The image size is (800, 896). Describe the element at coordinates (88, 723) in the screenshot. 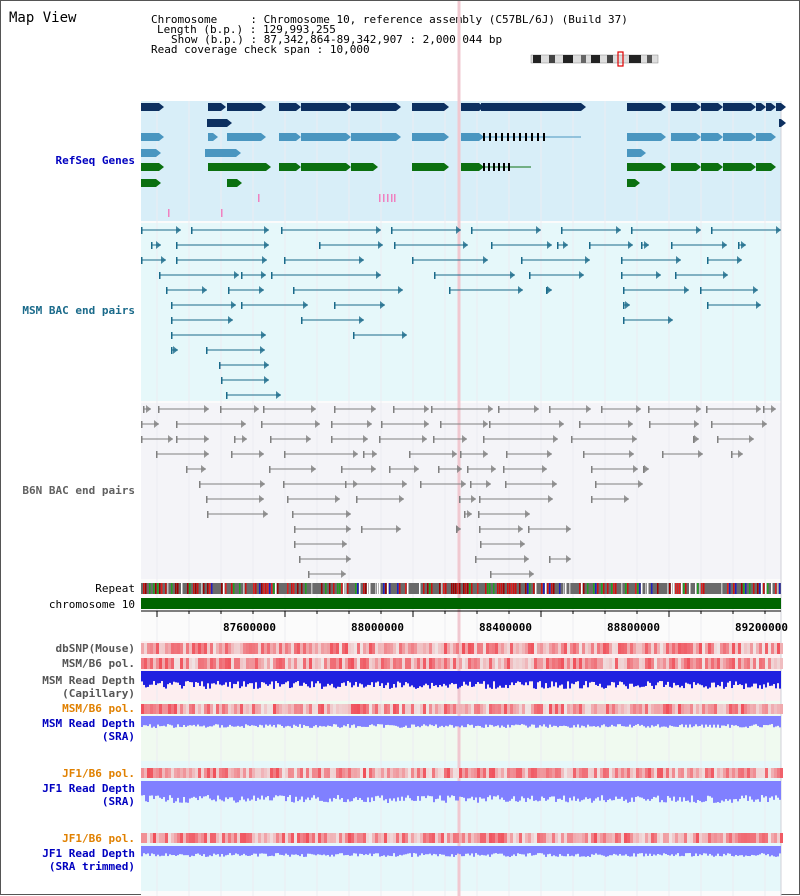

I see `track-label-msm-read-depth-sra: MSM Read Depth` at that location.